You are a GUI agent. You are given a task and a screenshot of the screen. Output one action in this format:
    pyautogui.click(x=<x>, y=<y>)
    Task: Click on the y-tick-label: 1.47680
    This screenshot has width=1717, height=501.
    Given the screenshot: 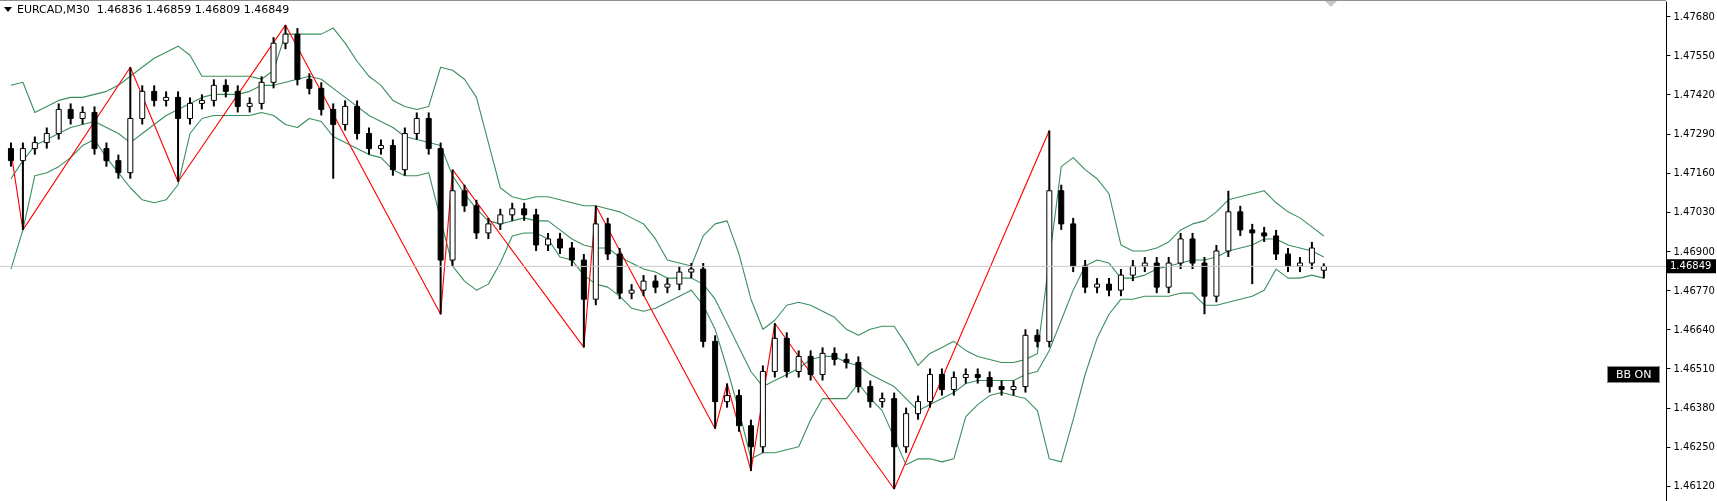 What is the action you would take?
    pyautogui.click(x=1694, y=16)
    